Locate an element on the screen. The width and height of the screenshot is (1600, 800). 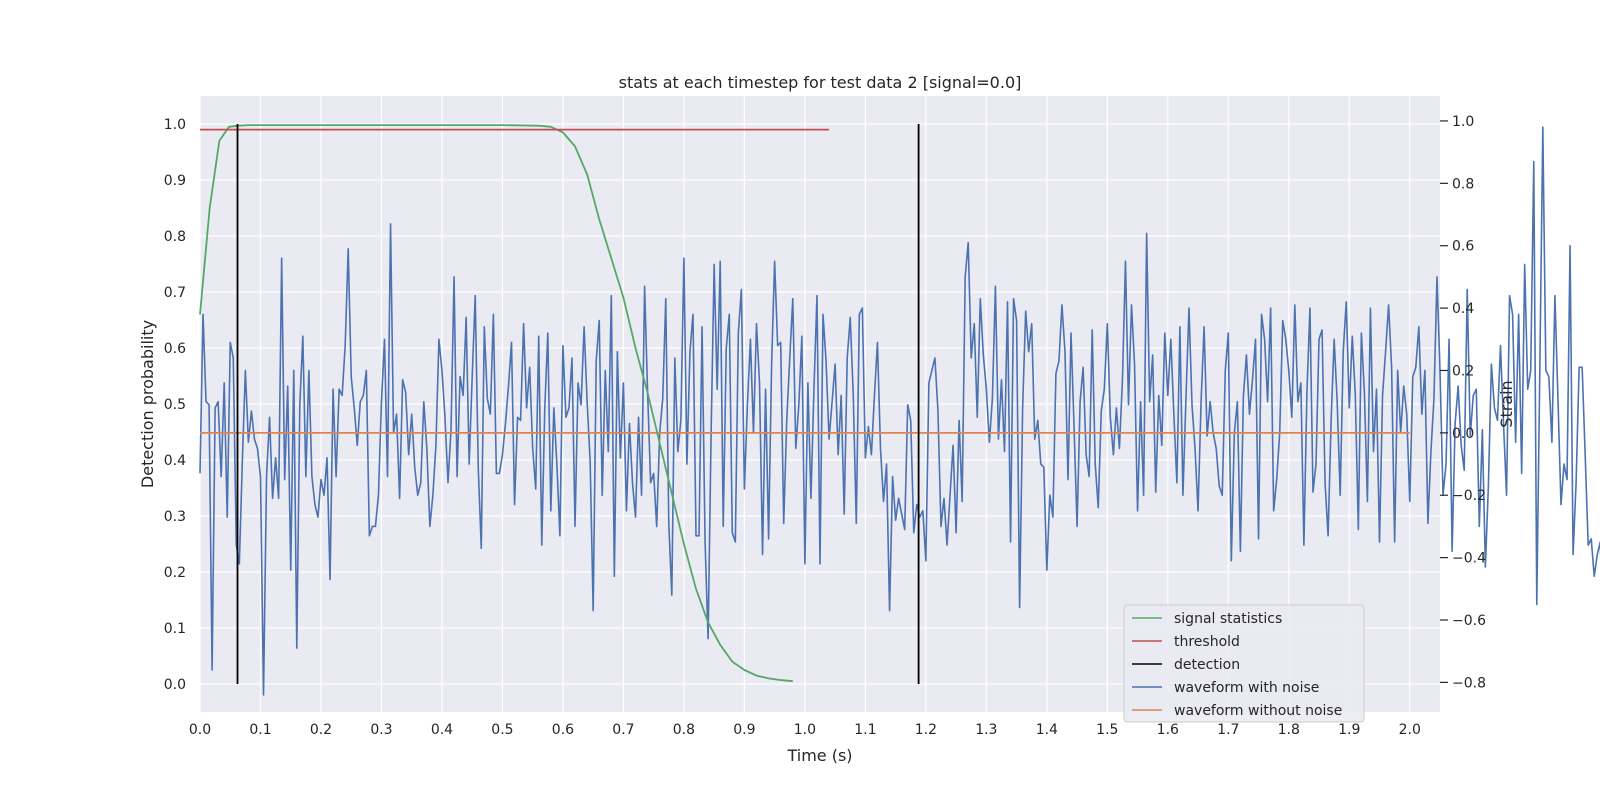
y-tick-label: 1.0 is located at coordinates (175, 125).